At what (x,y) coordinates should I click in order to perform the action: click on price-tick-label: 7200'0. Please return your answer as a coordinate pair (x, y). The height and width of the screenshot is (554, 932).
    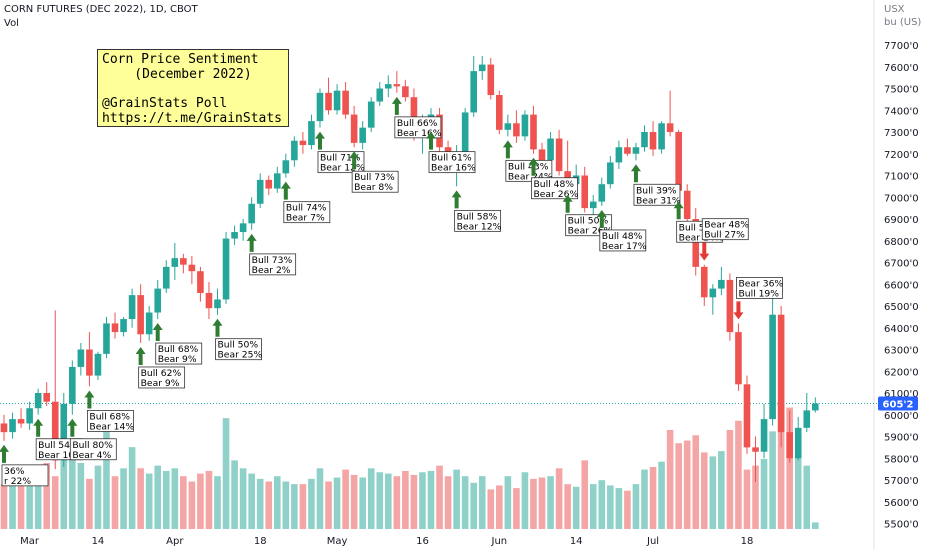
    Looking at the image, I should click on (901, 155).